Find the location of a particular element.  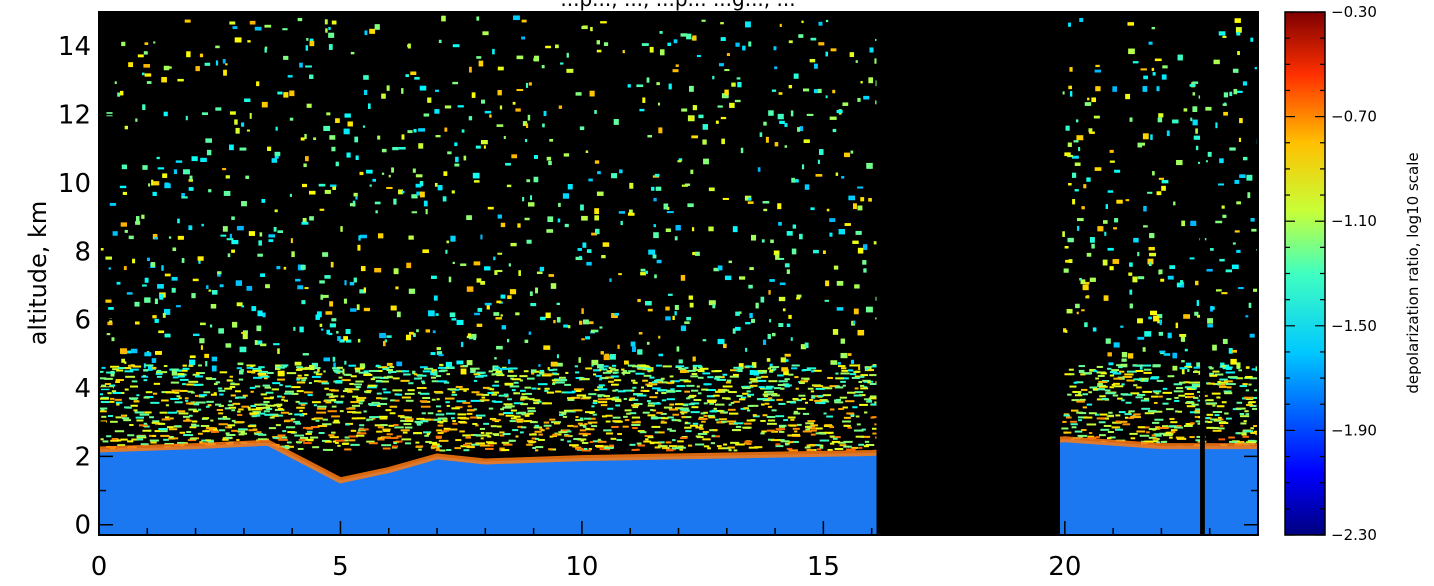

y-tick-label: 10 is located at coordinates (74, 184).